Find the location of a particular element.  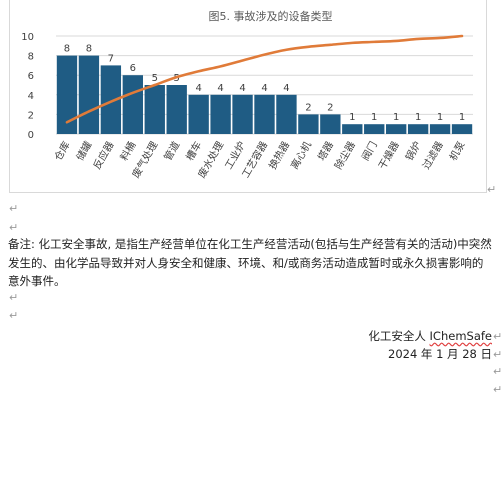

x-tick-label: 阀门 is located at coordinates (369, 151).